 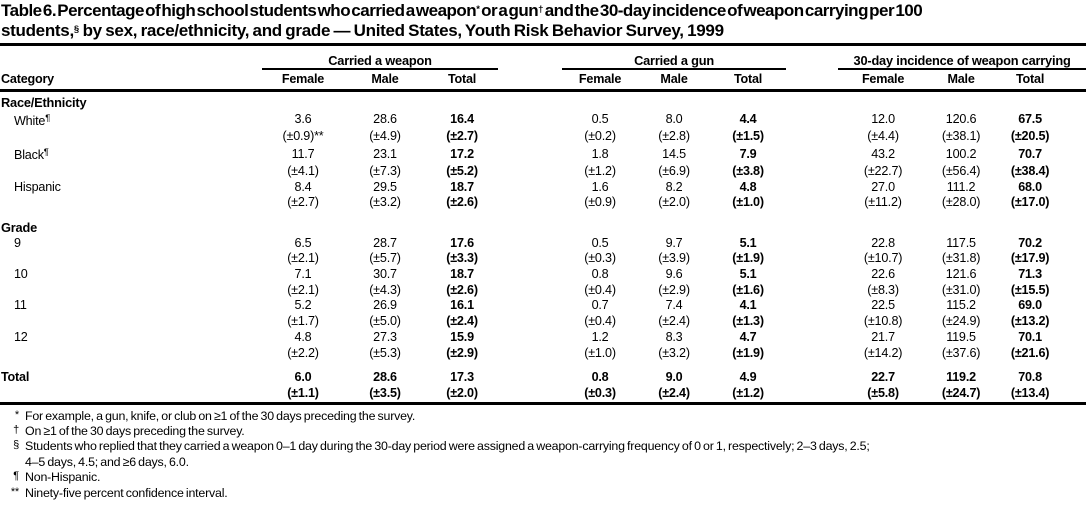 I want to click on column-header: Female, so click(x=600, y=80).